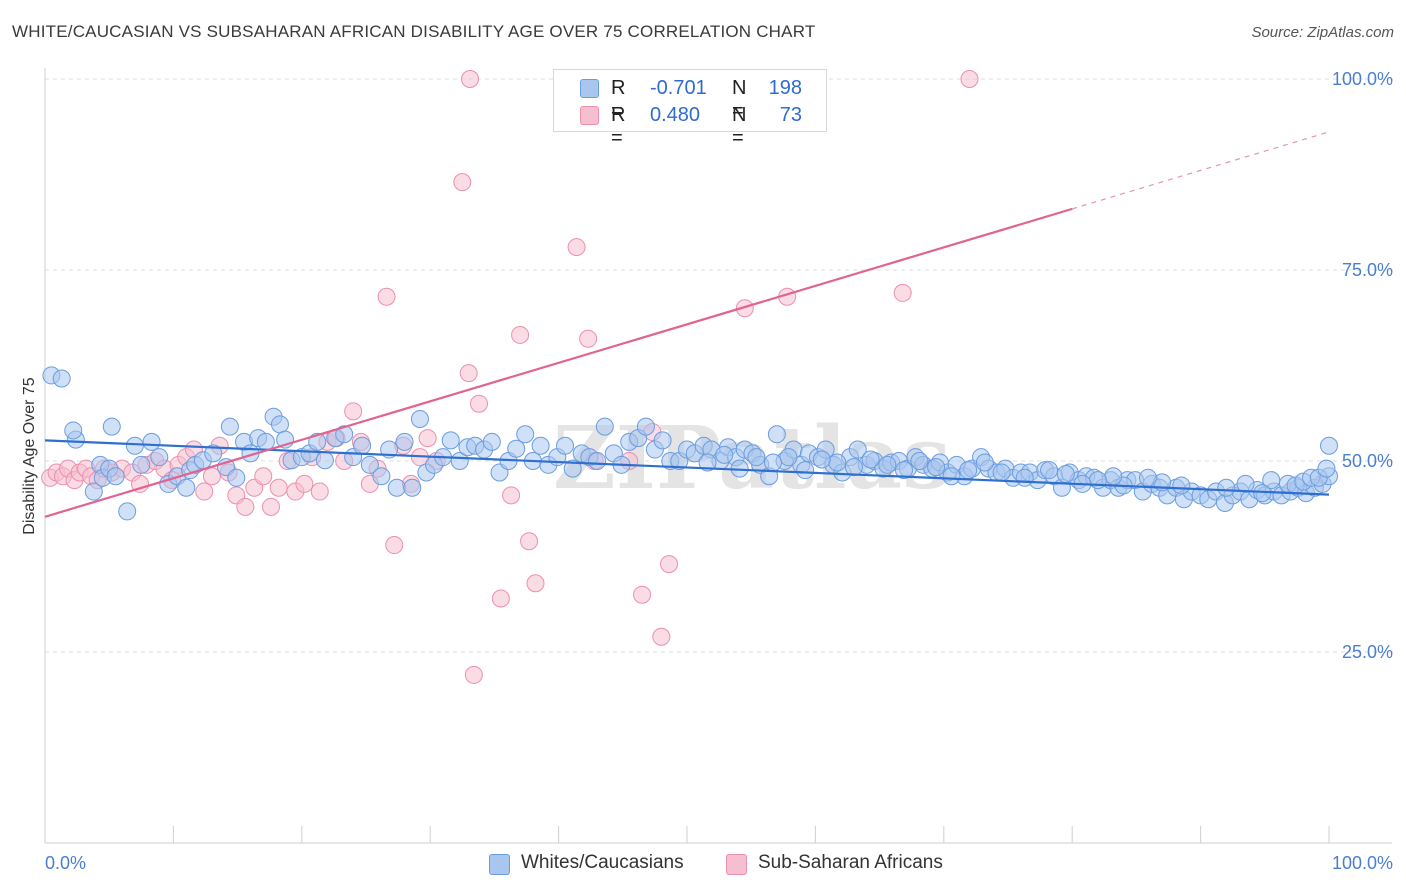 The image size is (1406, 892). What do you see at coordinates (589, 115) in the screenshot?
I see `legend-swatch-pink` at bounding box center [589, 115].